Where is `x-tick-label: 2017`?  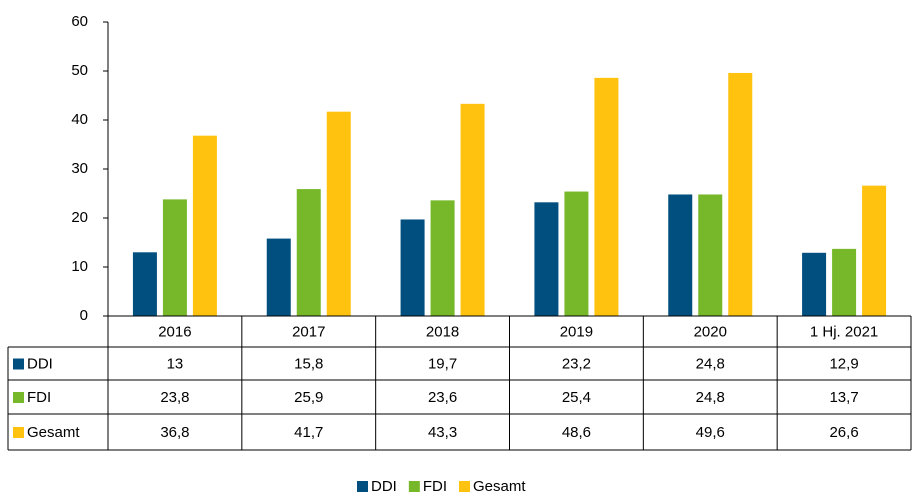 x-tick-label: 2017 is located at coordinates (308, 331).